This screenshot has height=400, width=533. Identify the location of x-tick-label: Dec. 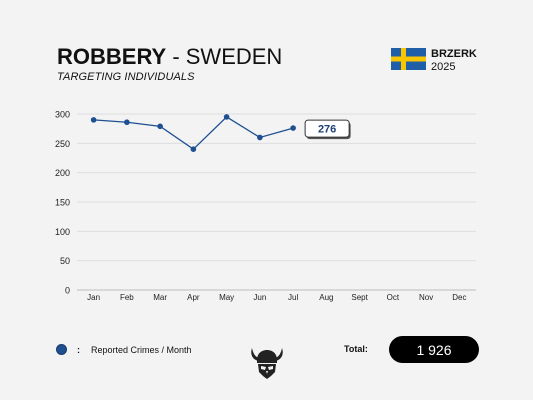
(459, 297).